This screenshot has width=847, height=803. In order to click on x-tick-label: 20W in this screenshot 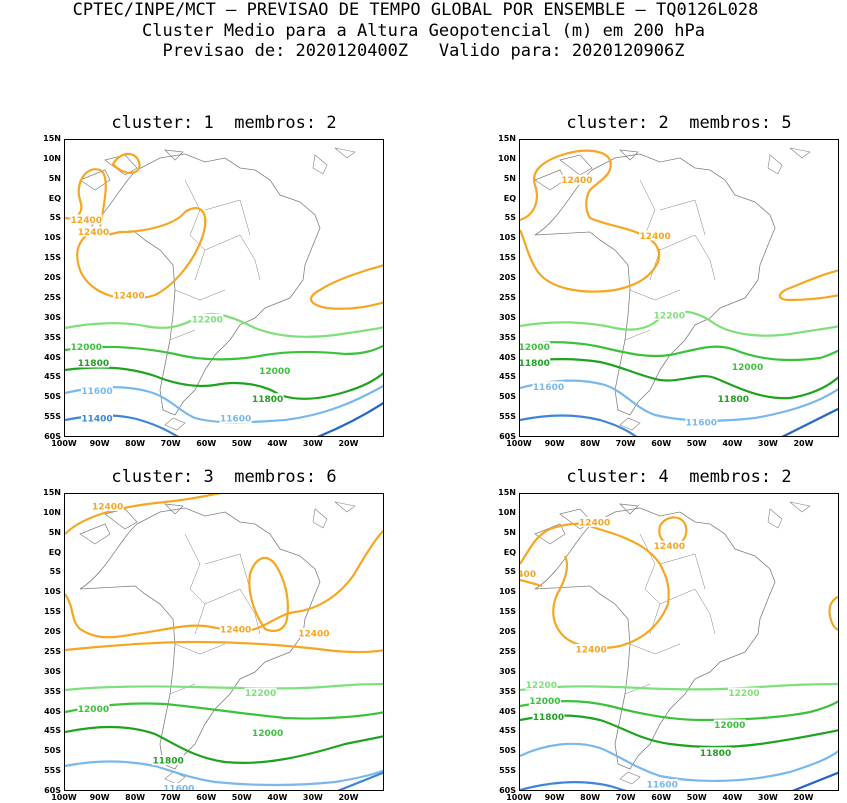, I will do `click(803, 797)`.